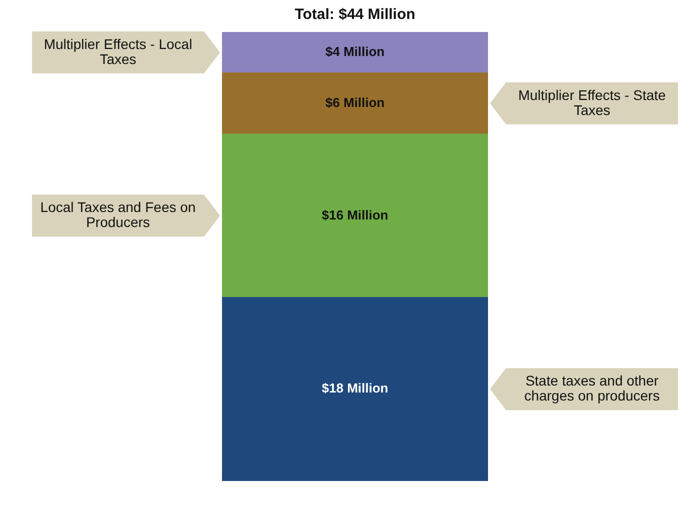 The width and height of the screenshot is (700, 508). Describe the element at coordinates (118, 214) in the screenshot. I see `series-label: Local Taxes and Fees on Producers` at that location.